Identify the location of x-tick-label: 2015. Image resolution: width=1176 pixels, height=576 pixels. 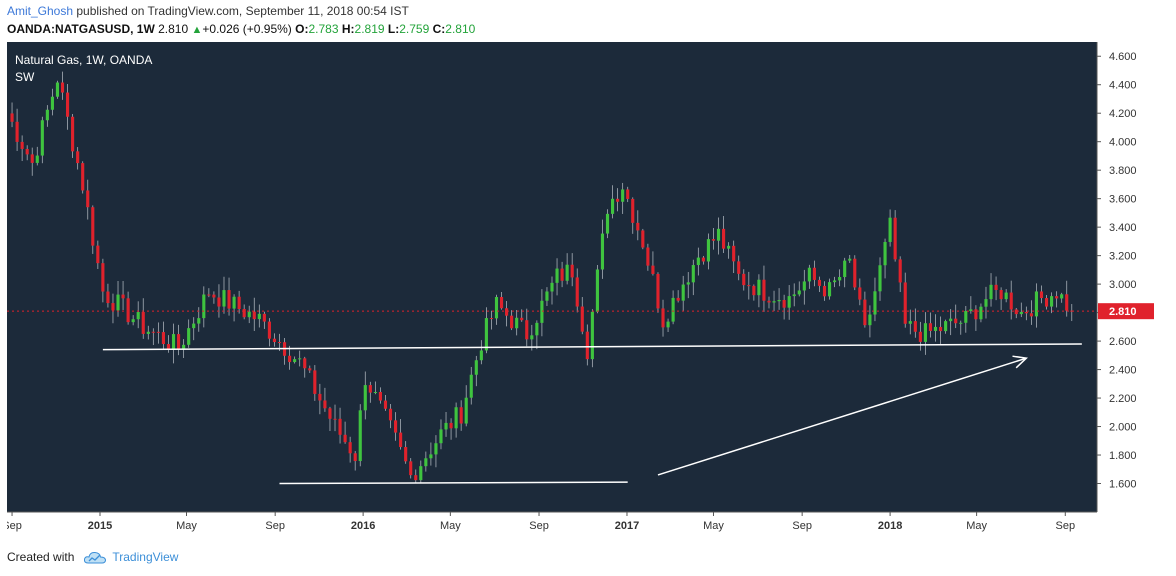
(100, 526).